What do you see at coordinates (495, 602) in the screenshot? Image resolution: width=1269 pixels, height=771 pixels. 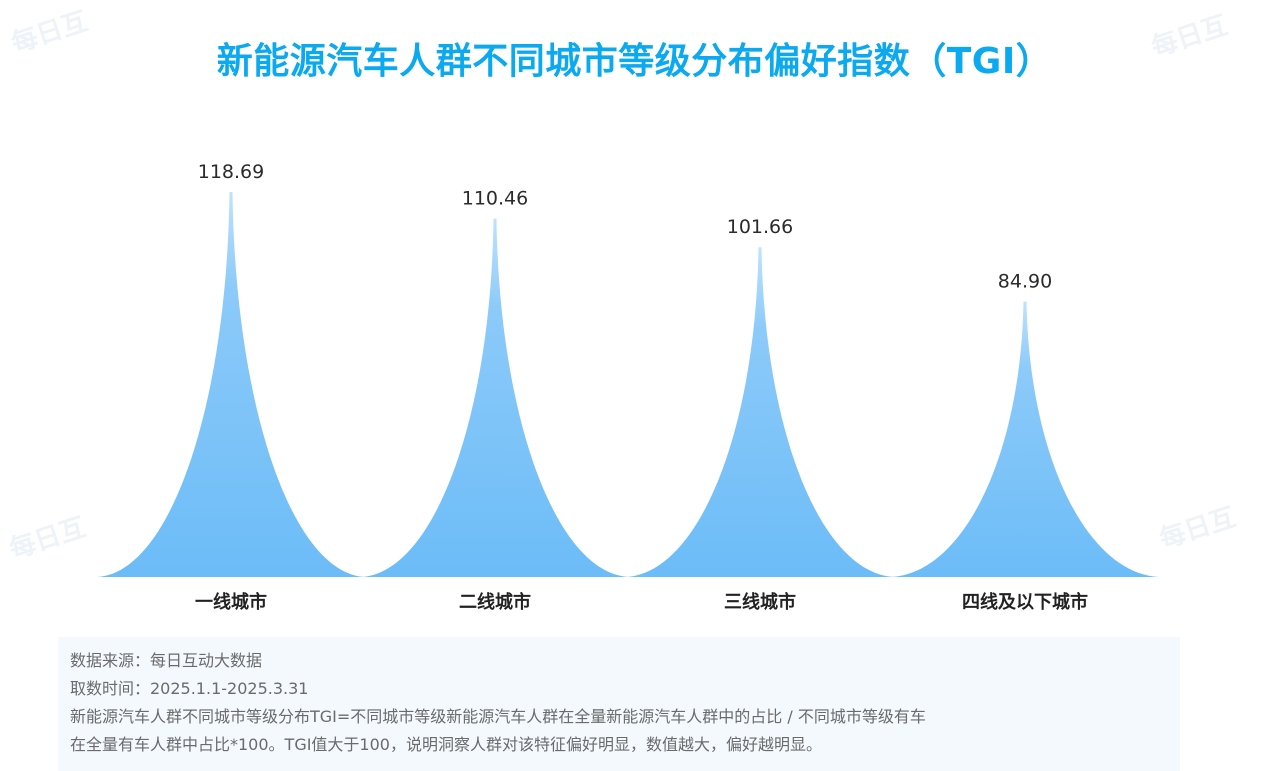 I see `category-label-2: 二线城市` at bounding box center [495, 602].